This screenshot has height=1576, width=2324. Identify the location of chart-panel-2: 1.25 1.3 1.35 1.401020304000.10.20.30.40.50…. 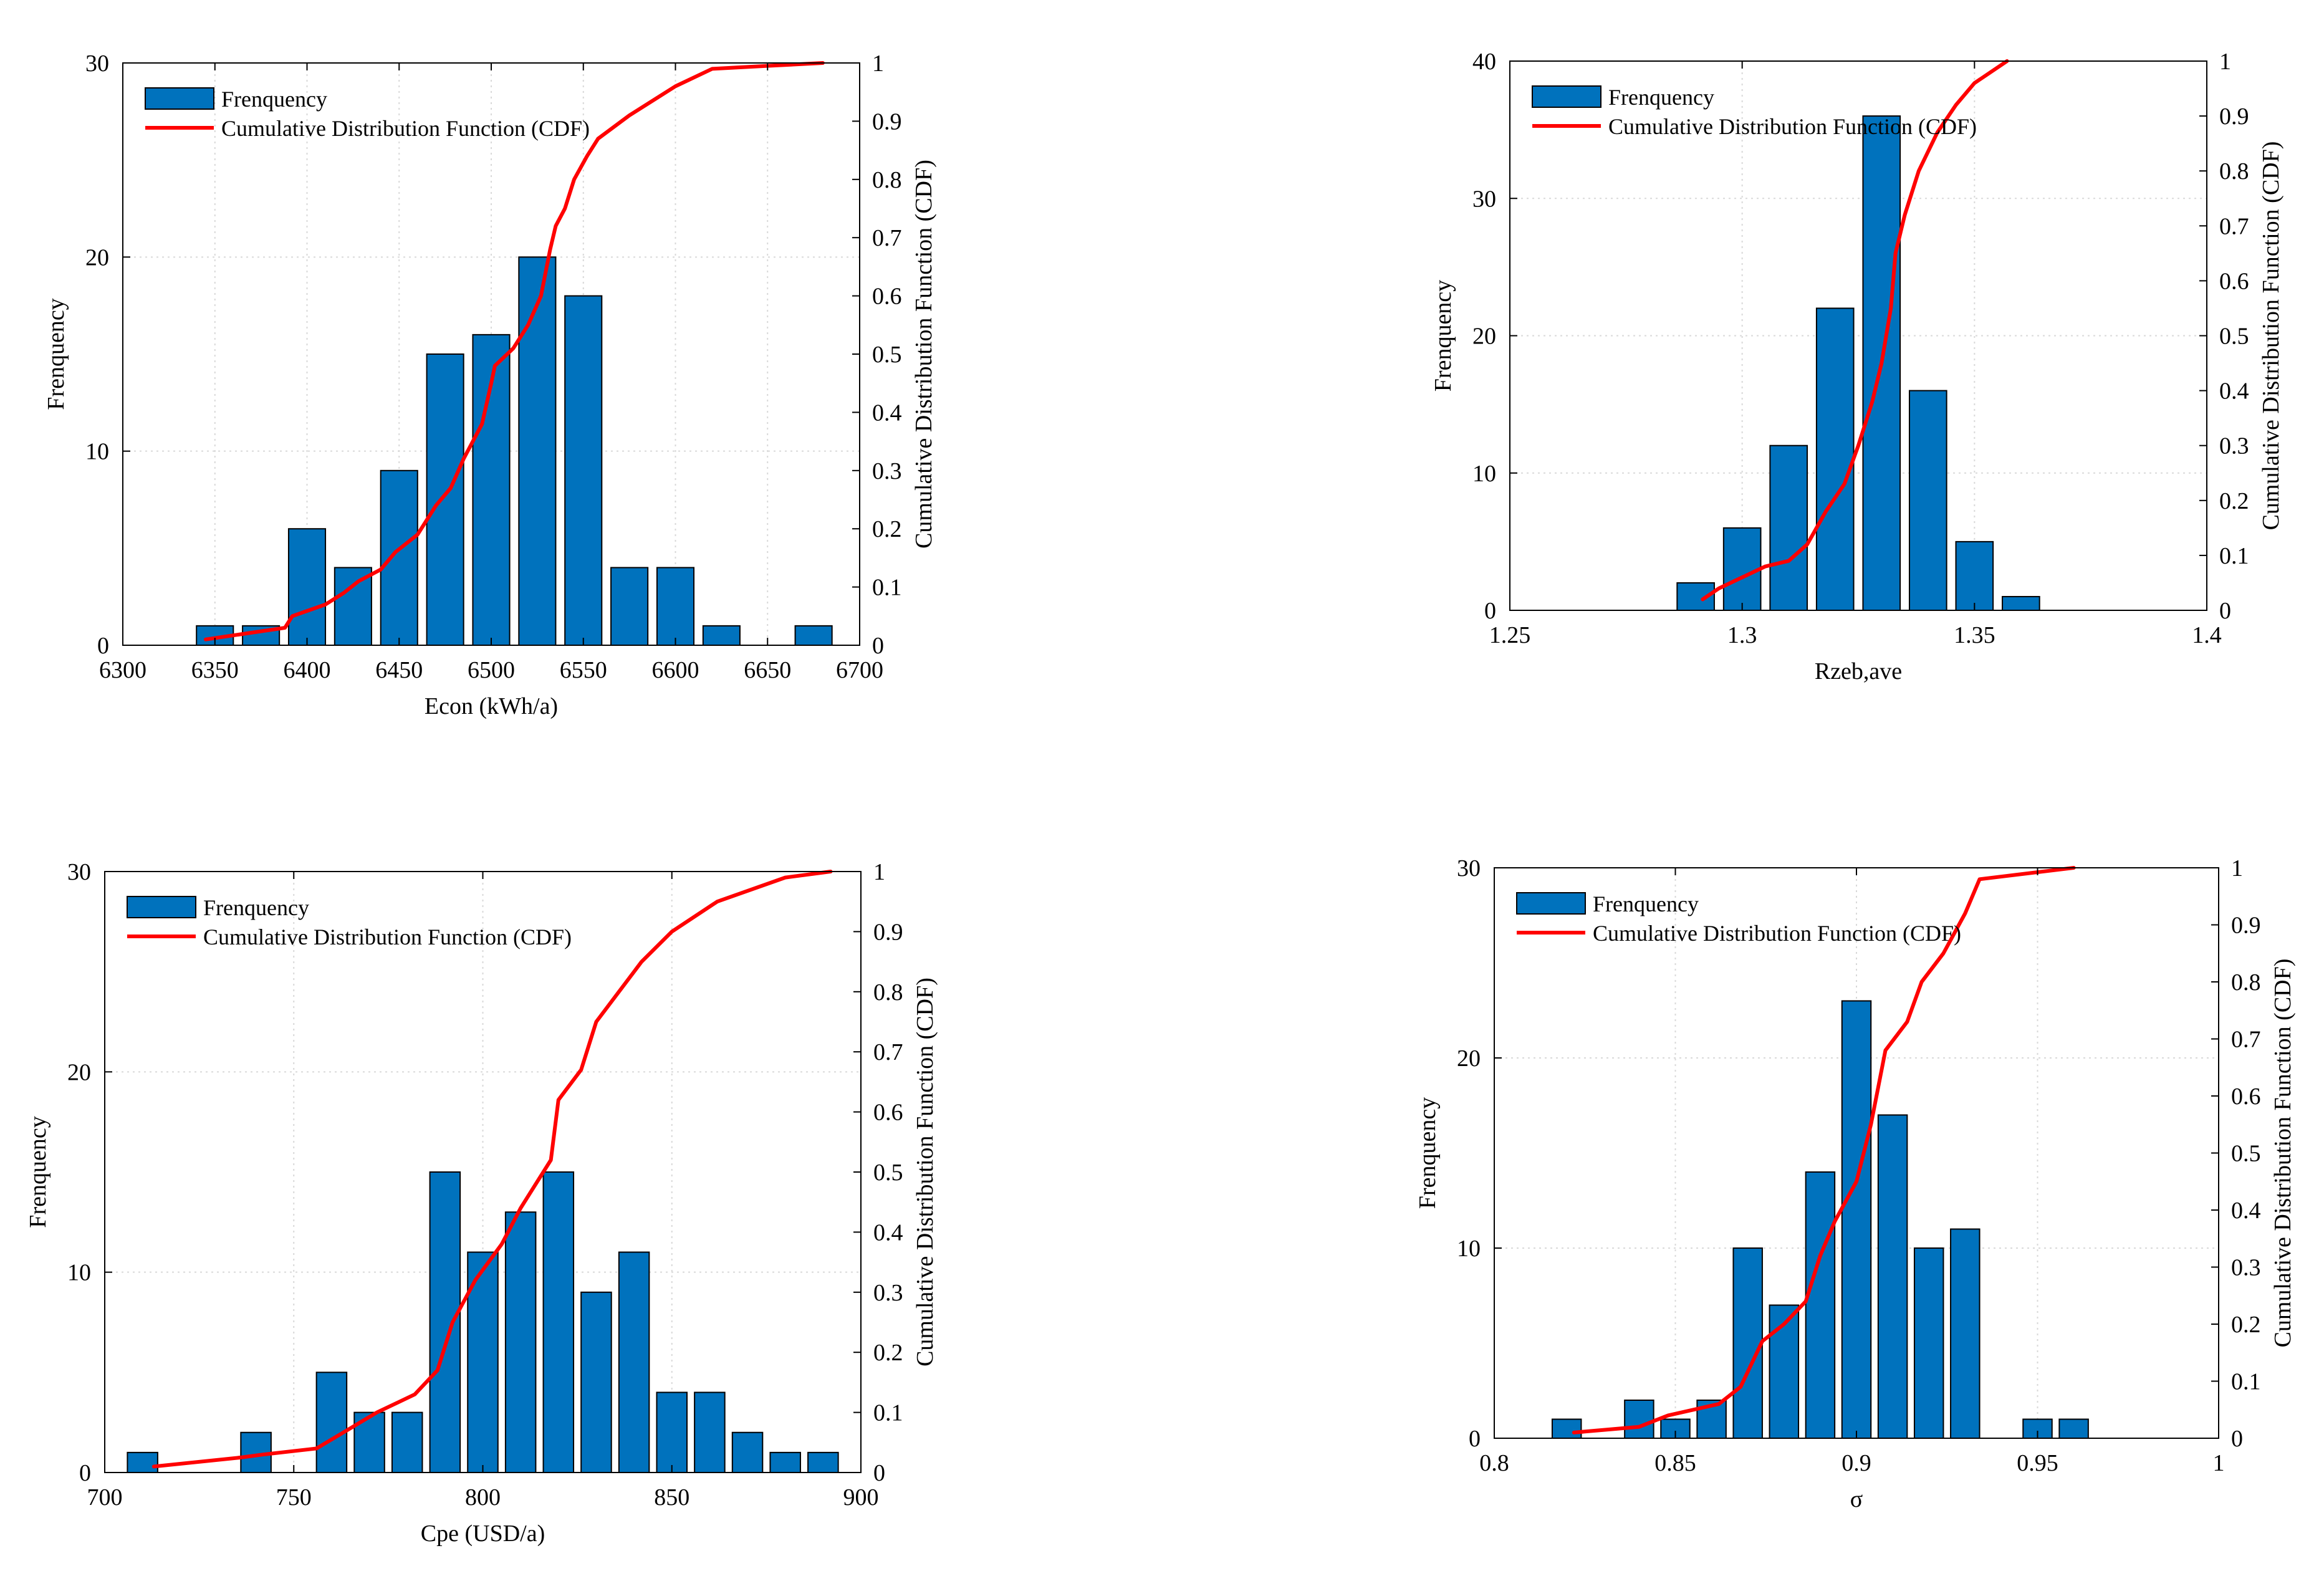
(1857, 367).